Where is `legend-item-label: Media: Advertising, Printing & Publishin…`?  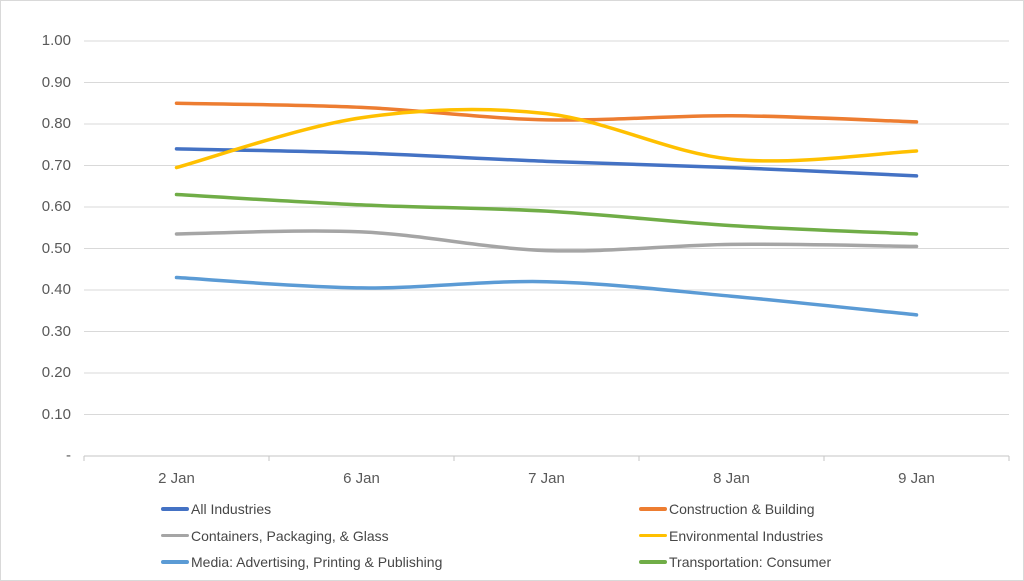 legend-item-label: Media: Advertising, Printing & Publishin… is located at coordinates (317, 562).